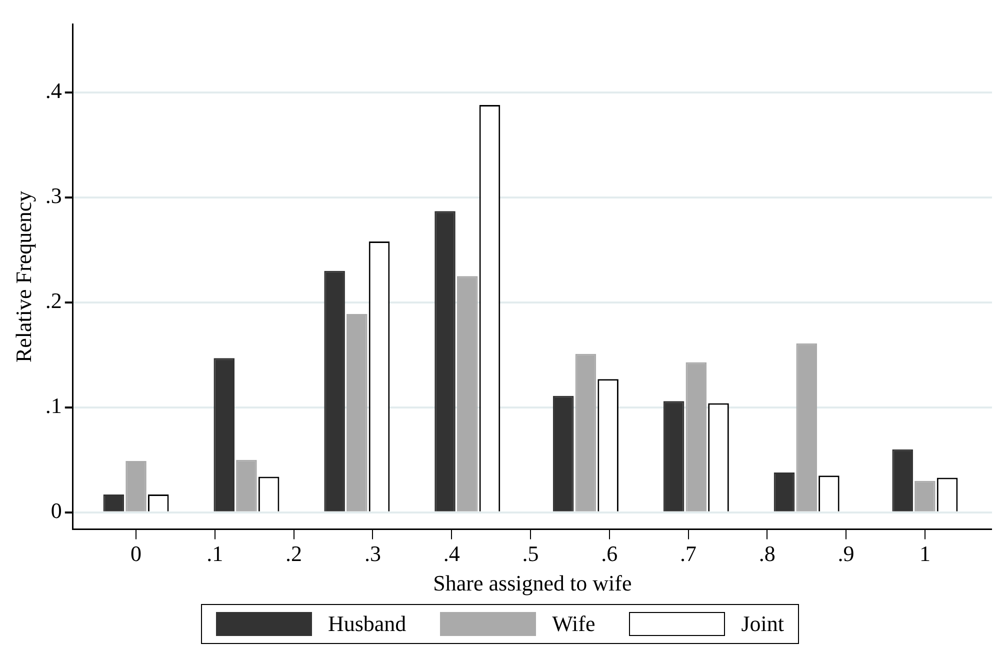 The width and height of the screenshot is (1000, 657). I want to click on y-tick-label: .1, so click(53, 405).